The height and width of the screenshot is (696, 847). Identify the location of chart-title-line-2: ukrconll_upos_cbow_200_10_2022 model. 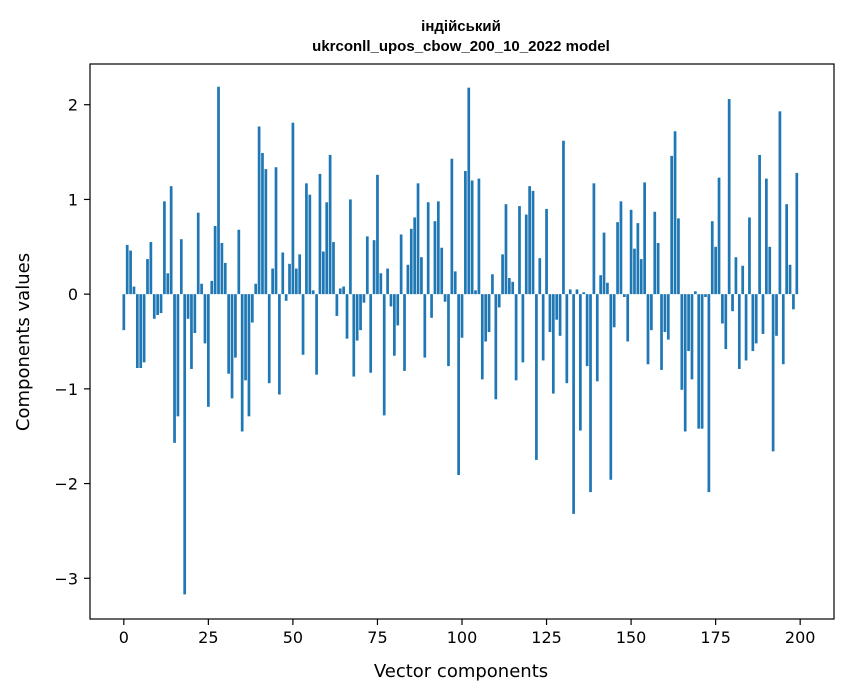
(461, 46).